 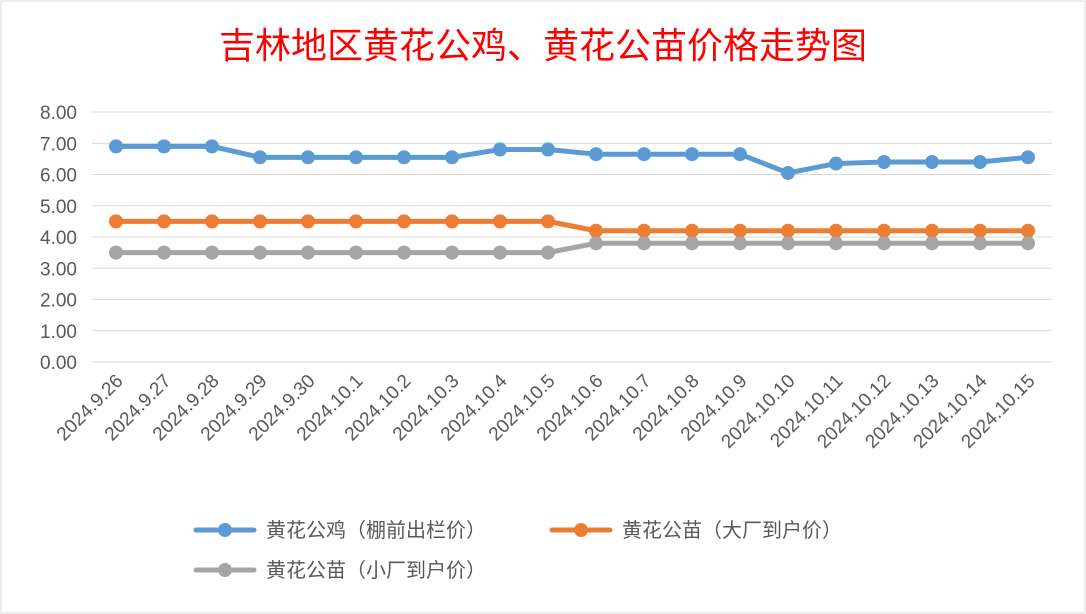 I want to click on y-axis-ticks: 0.00 1.00 2.00 3.00 4.00 5.00 6.00 7.00 8.00, so click(x=58, y=238).